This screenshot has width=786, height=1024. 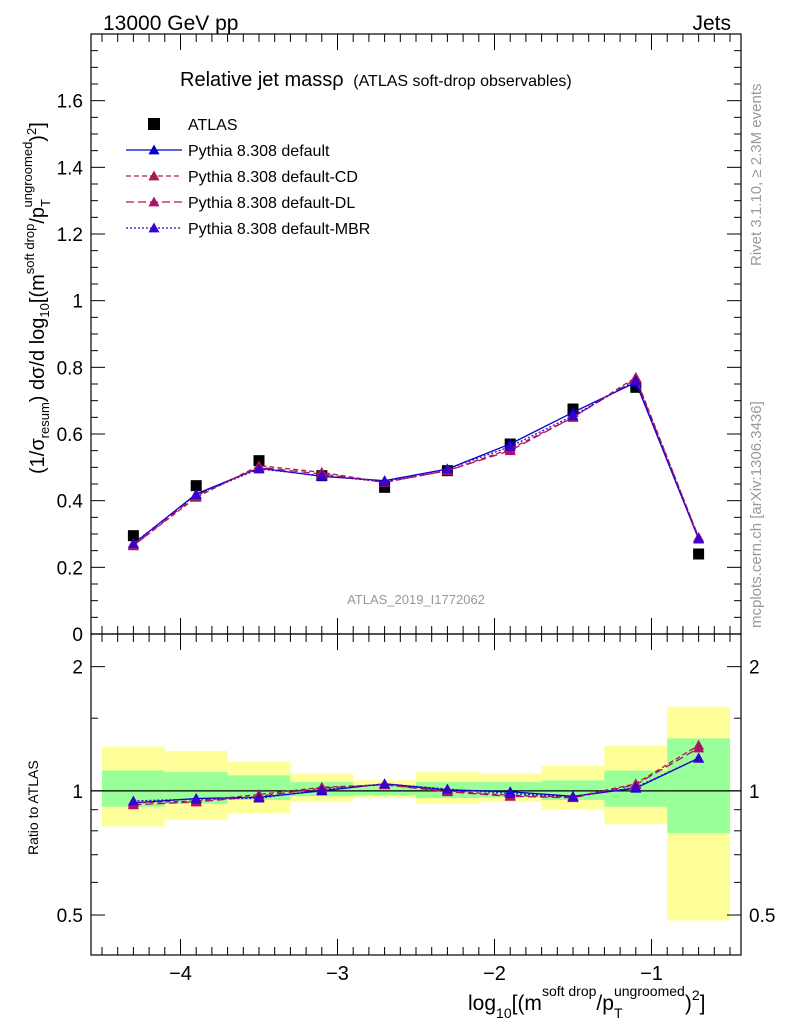 I want to click on plot-title-main: Relative jet mass, so click(x=256, y=80).